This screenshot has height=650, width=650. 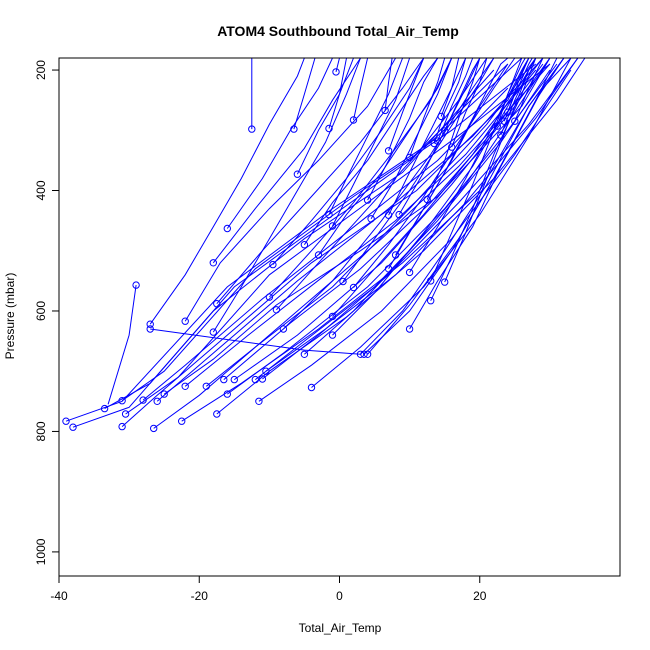 I want to click on y-axis-label: Pressure (mbar), so click(x=10, y=316).